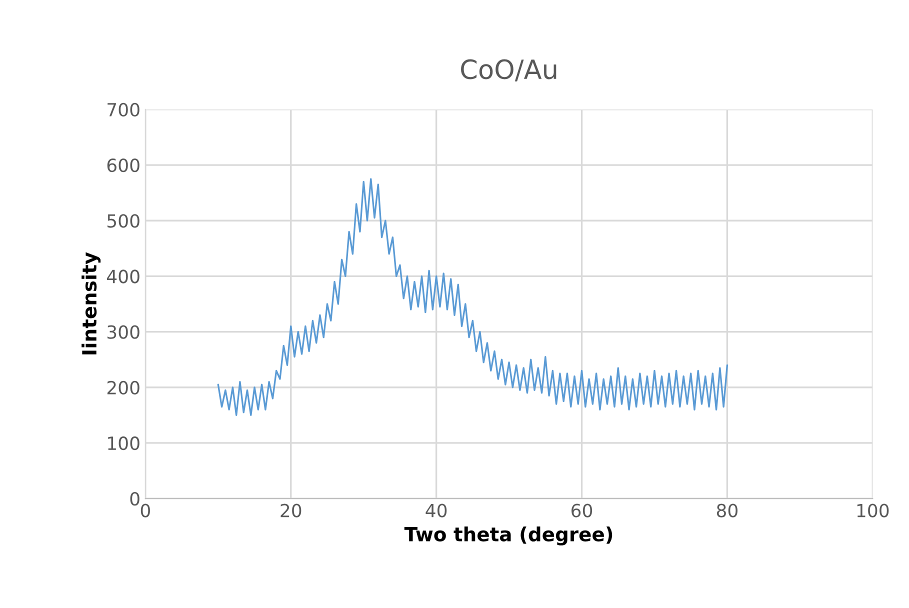 The width and height of the screenshot is (909, 608). I want to click on x-tick-label: 100, so click(873, 511).